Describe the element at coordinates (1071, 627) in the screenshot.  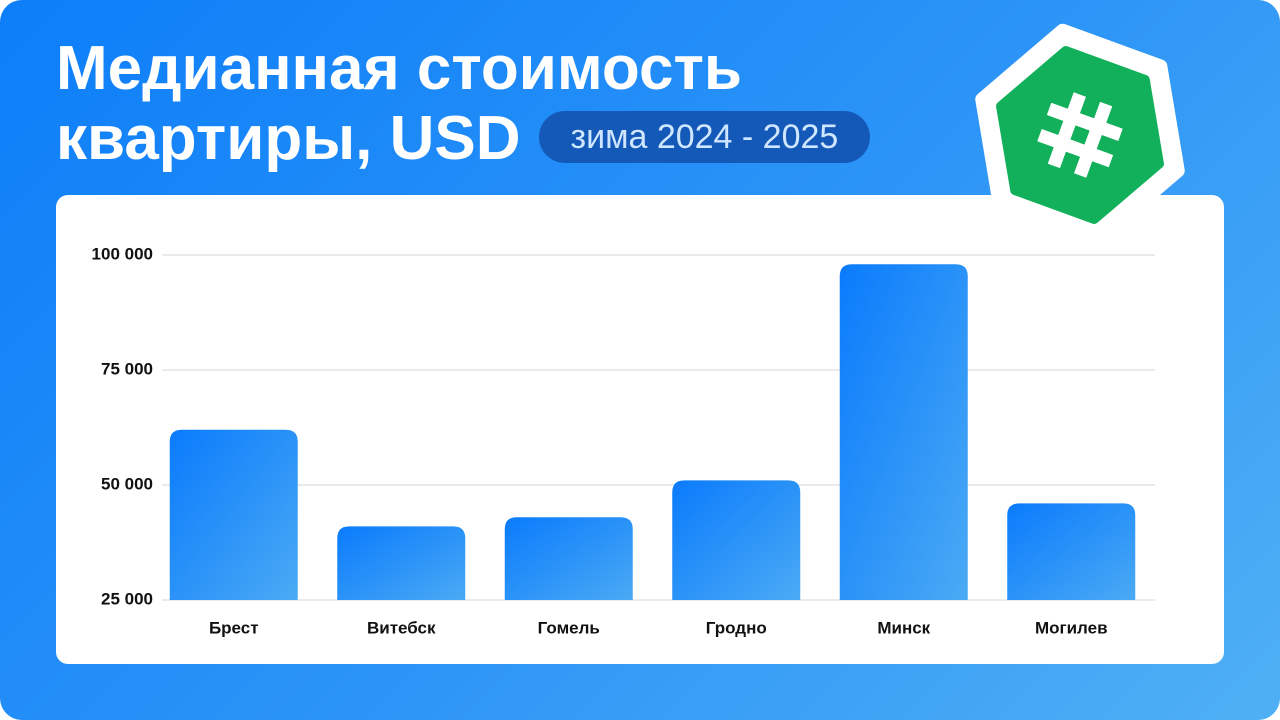
I see `x-tick-label: Могилев` at that location.